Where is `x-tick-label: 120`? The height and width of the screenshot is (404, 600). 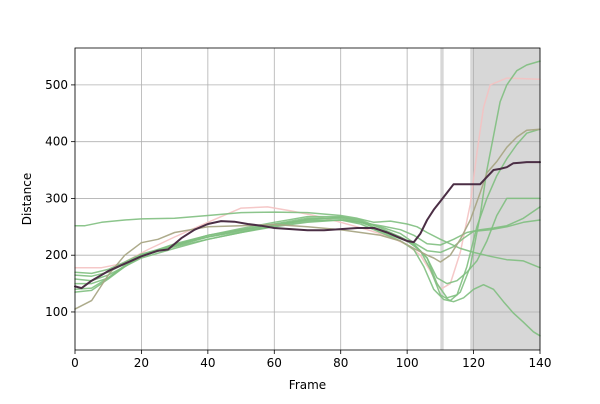 x-tick-label: 120 is located at coordinates (473, 363).